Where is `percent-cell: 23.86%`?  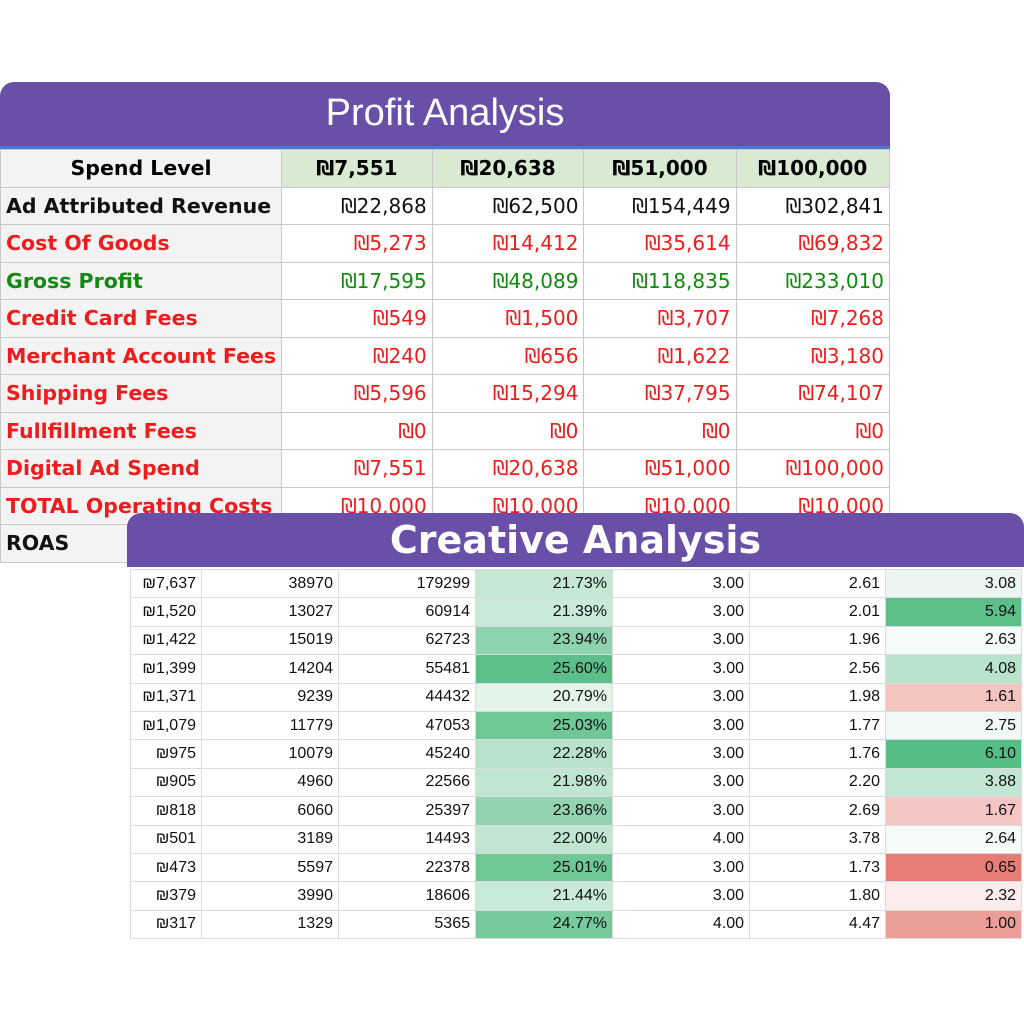
percent-cell: 23.86% is located at coordinates (544, 811).